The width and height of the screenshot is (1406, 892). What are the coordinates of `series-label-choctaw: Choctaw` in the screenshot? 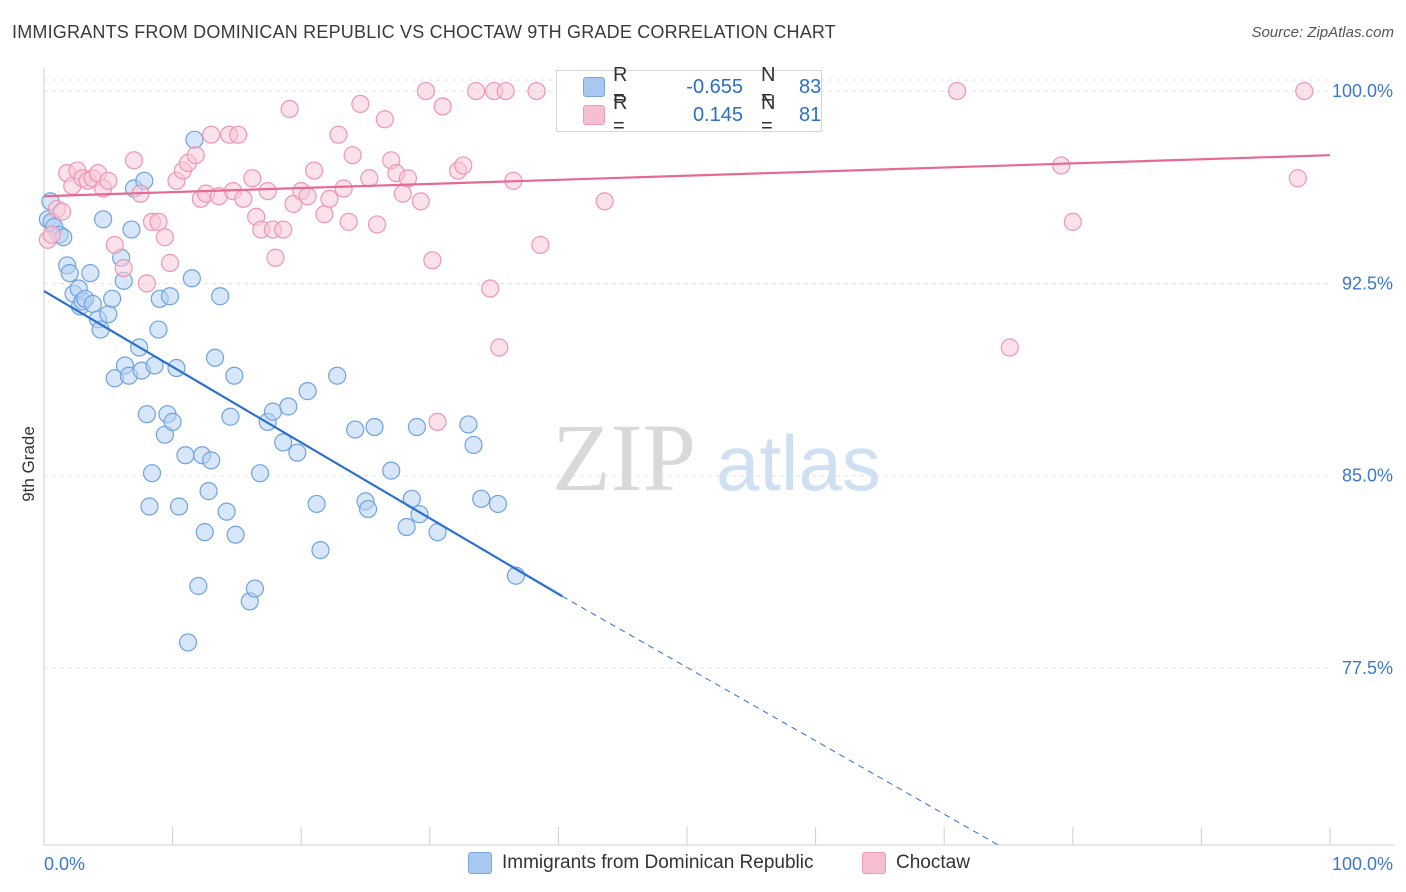 It's located at (933, 862).